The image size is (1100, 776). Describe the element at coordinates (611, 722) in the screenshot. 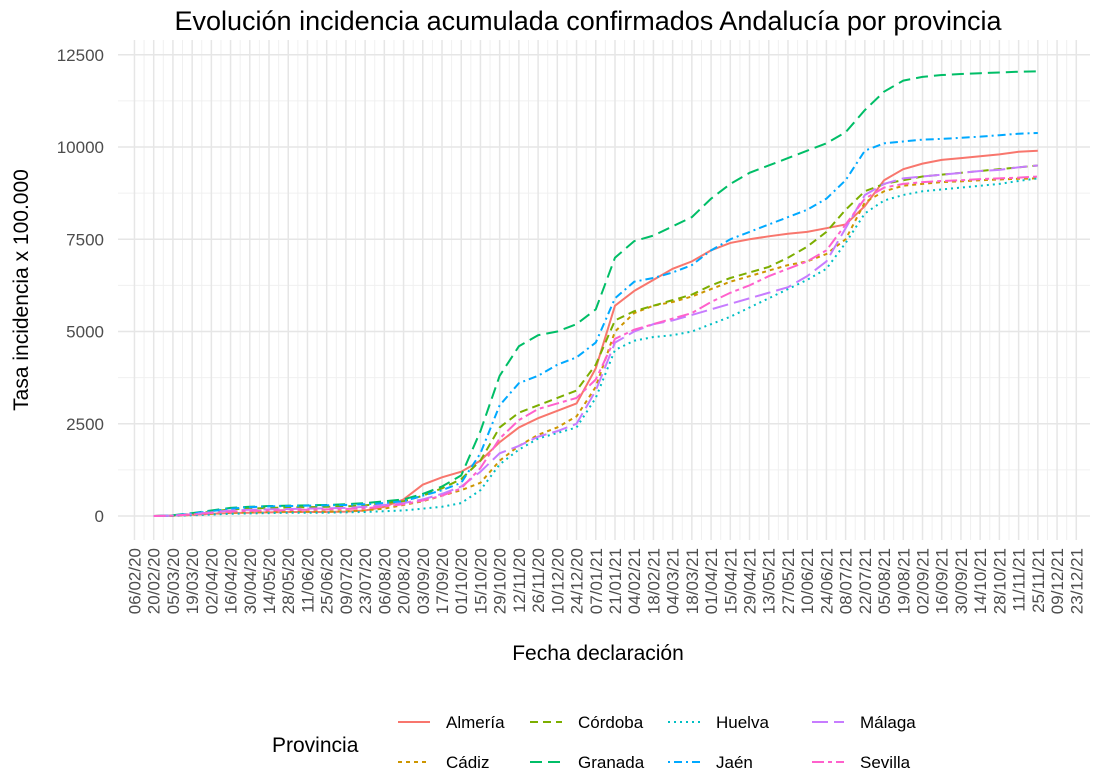

I see `legend-label: Córdoba` at that location.